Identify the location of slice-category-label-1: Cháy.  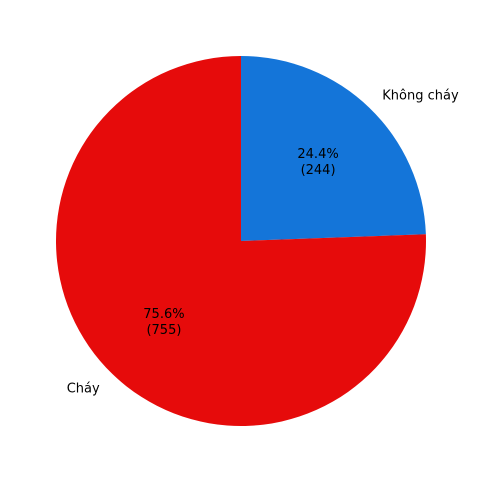
(83, 388).